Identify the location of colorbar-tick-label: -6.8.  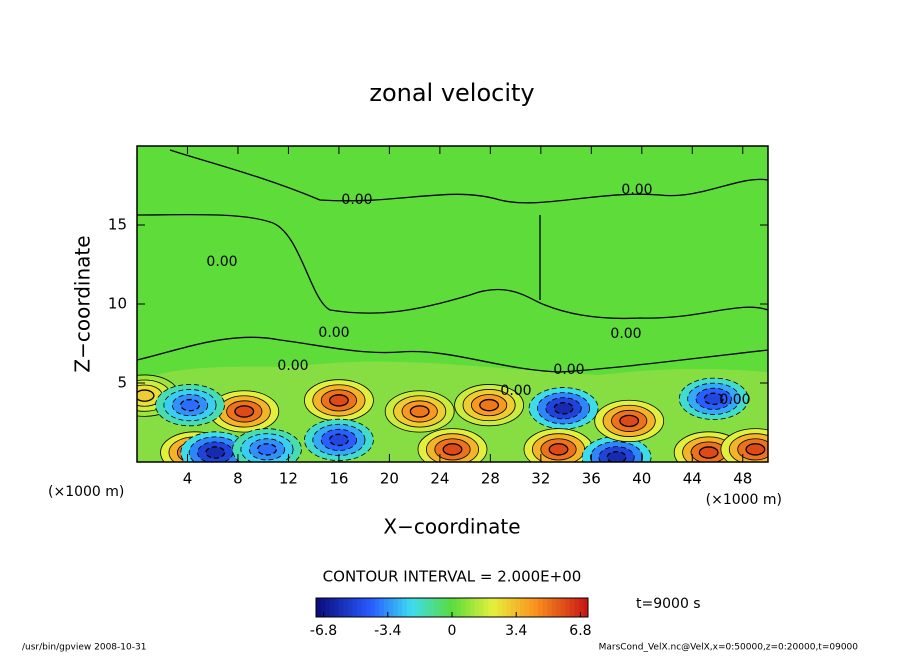
(323, 631).